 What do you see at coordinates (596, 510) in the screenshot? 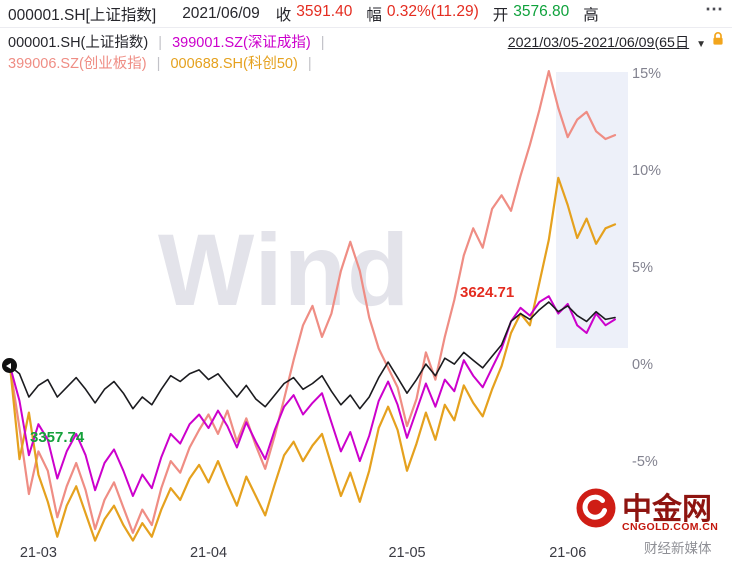
I see `cngold-logo-icon` at bounding box center [596, 510].